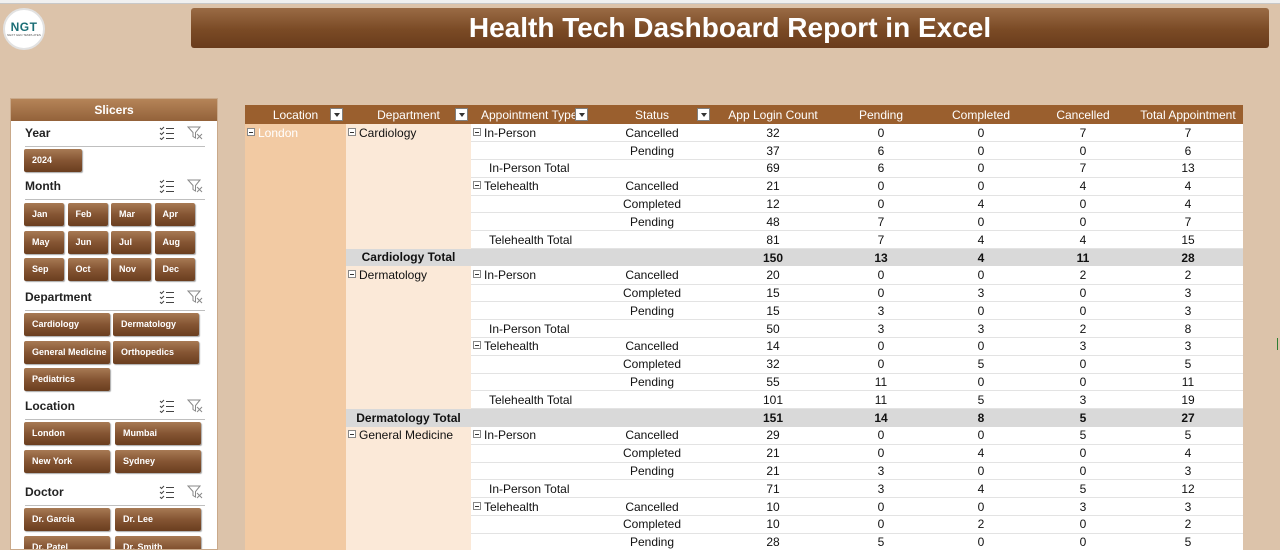  Describe the element at coordinates (174, 242) in the screenshot. I see `slicer-button-aug: Aug` at that location.